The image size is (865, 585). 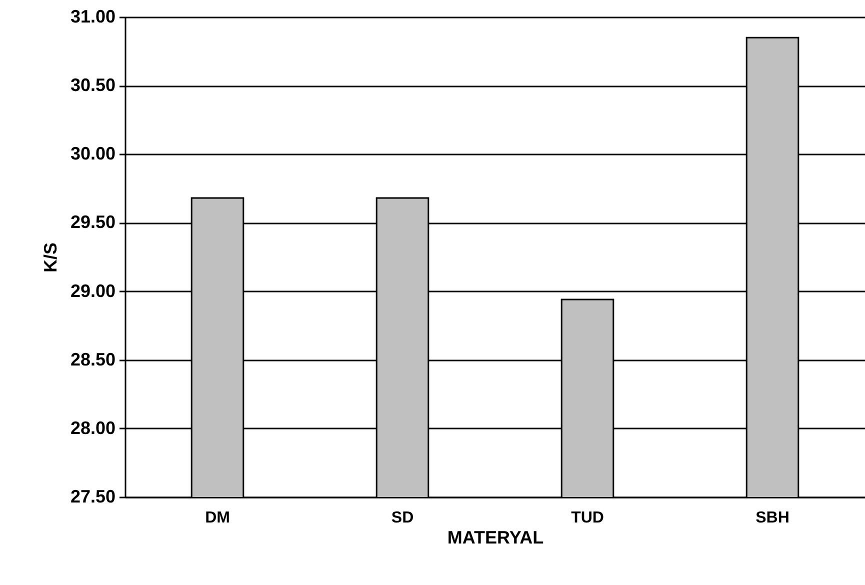 I want to click on y-tick-label: 28.50, so click(x=93, y=359).